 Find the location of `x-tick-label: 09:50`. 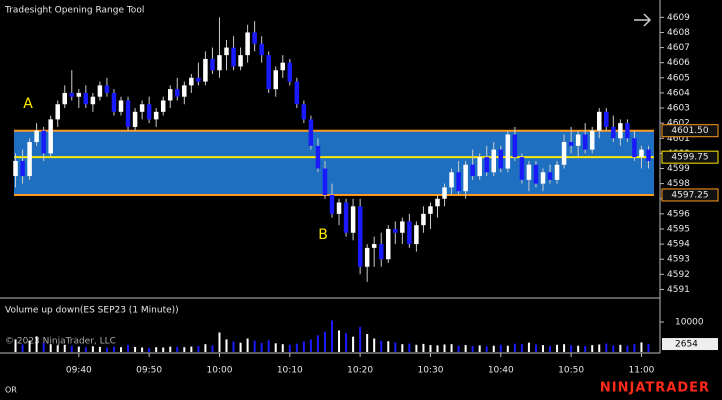

x-tick-label: 09:50 is located at coordinates (149, 371).